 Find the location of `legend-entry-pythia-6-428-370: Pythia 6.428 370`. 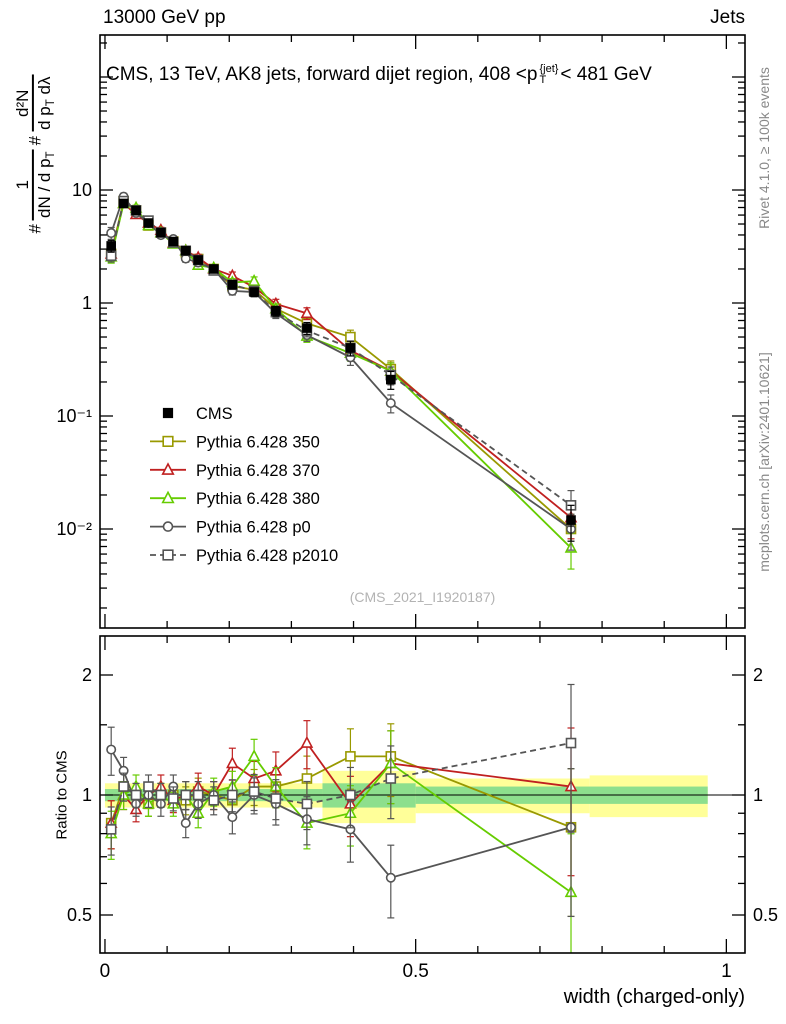

legend-entry-pythia-6-428-370: Pythia 6.428 370 is located at coordinates (235, 471).